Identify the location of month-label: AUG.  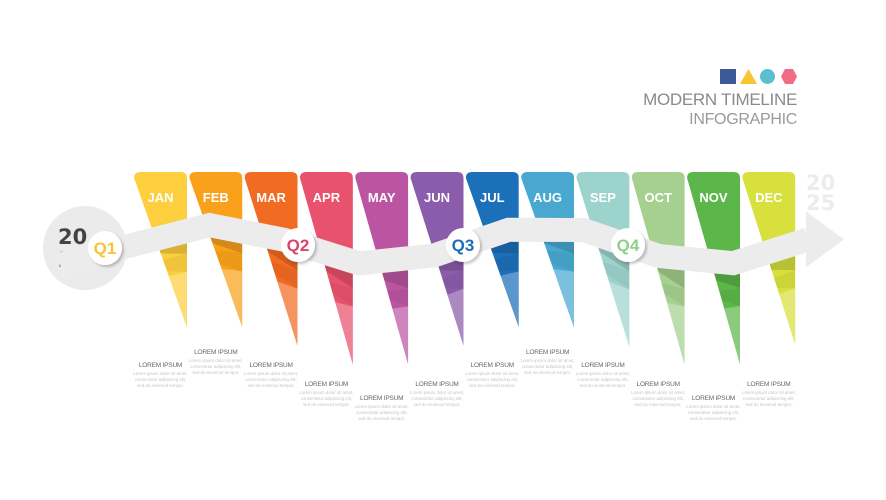
(547, 197).